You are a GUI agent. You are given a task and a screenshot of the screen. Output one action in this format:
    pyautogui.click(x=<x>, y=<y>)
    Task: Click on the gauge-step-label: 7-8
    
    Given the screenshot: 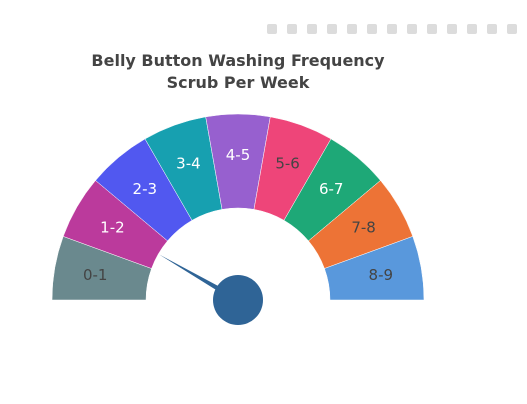 What is the action you would take?
    pyautogui.click(x=363, y=228)
    